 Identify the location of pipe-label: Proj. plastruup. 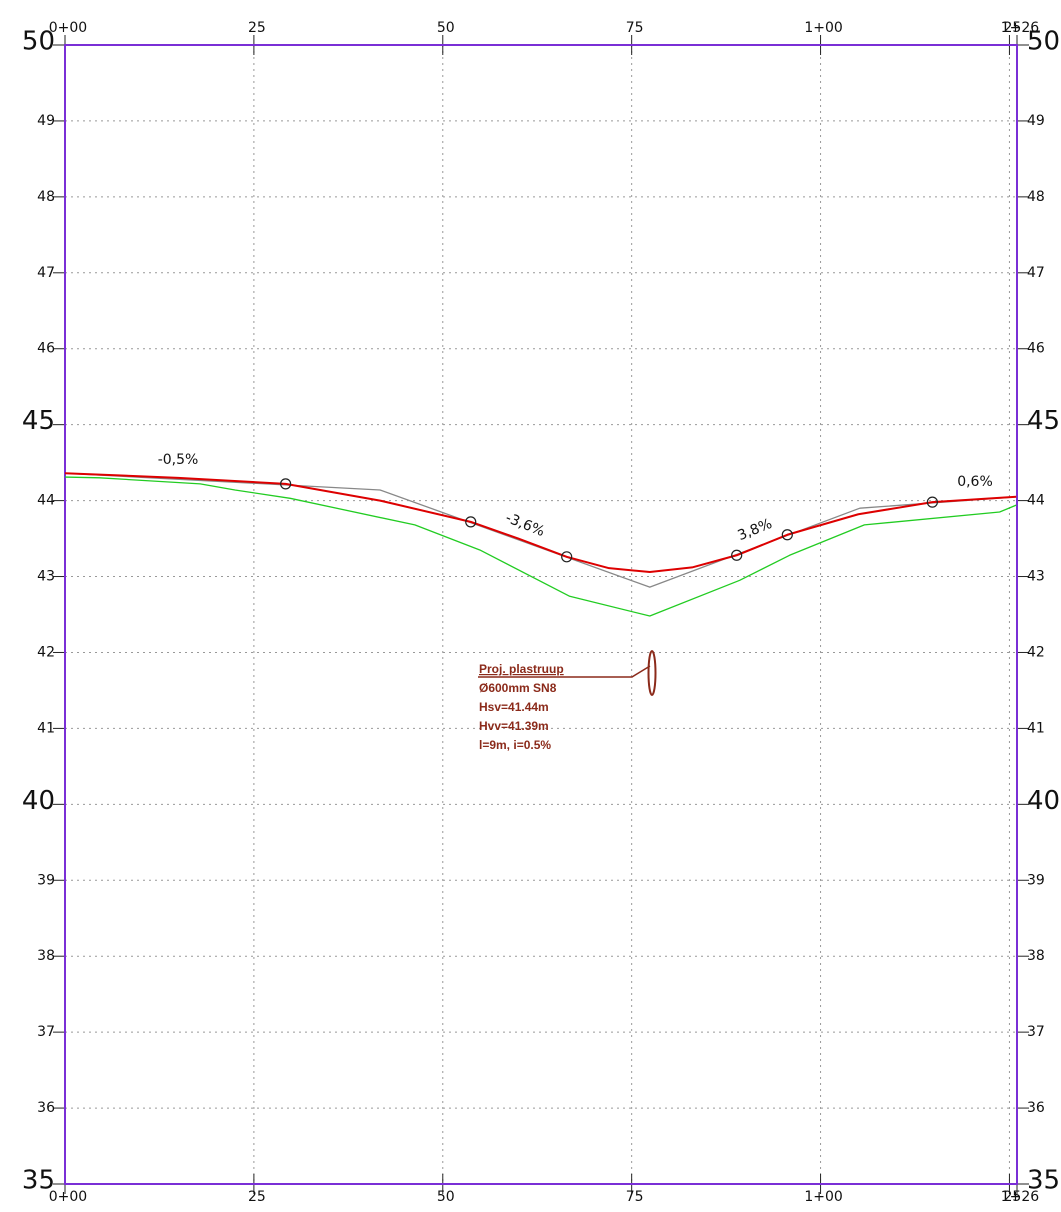
(521, 669).